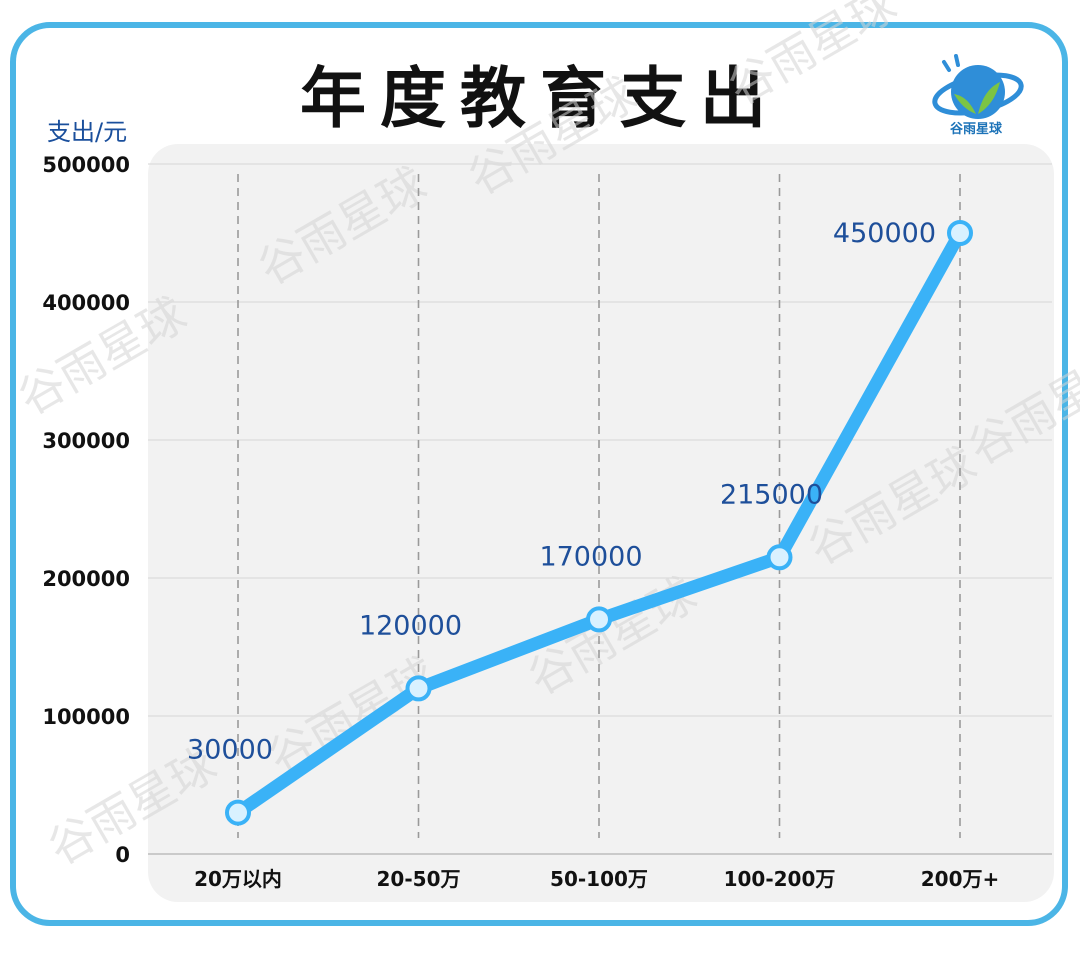  I want to click on logo-text: 谷雨星球, so click(975, 129).